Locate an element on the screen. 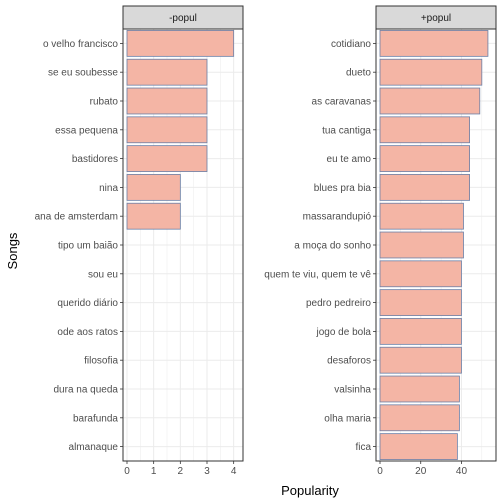  y-tick-label: rubato is located at coordinates (104, 102).